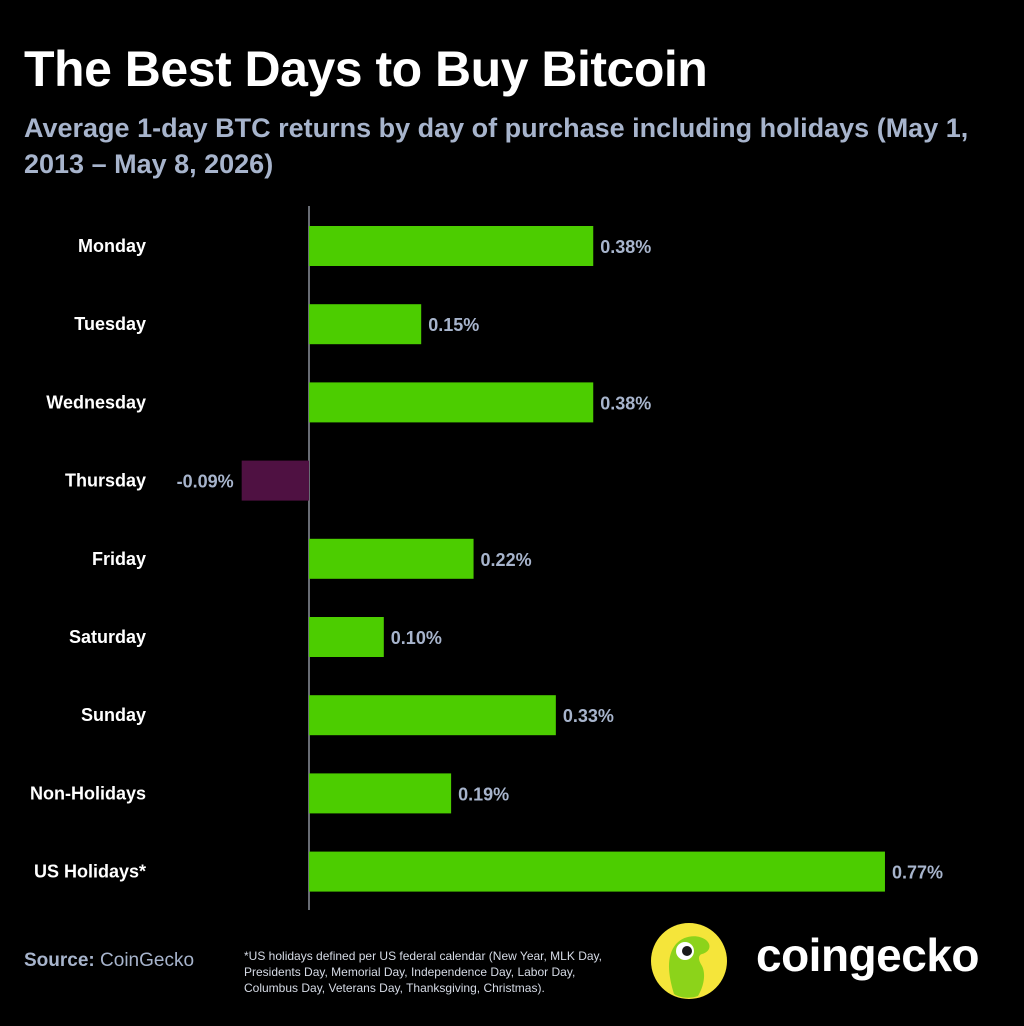  Describe the element at coordinates (112, 246) in the screenshot. I see `category-label: Monday` at that location.